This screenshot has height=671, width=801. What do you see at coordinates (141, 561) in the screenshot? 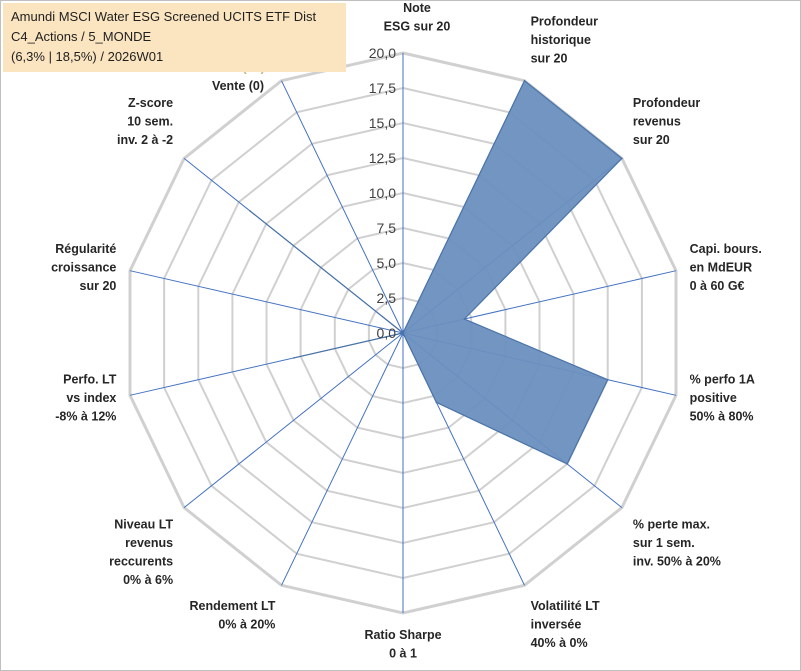
I see `axis-label-line: reccurents` at bounding box center [141, 561].